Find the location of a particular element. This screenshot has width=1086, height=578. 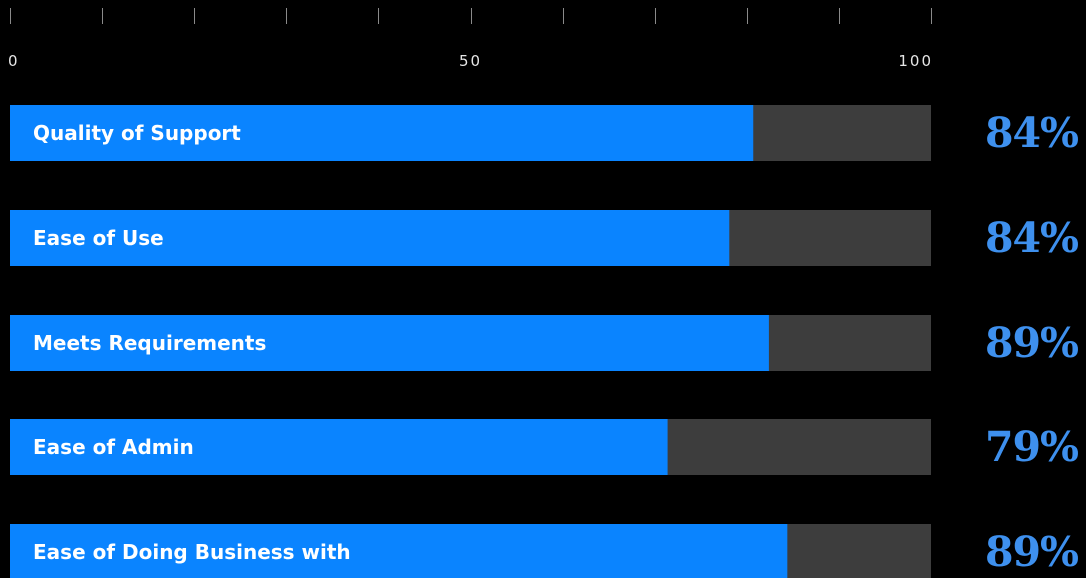

x-axis: 0 50 100 is located at coordinates (470, 39).